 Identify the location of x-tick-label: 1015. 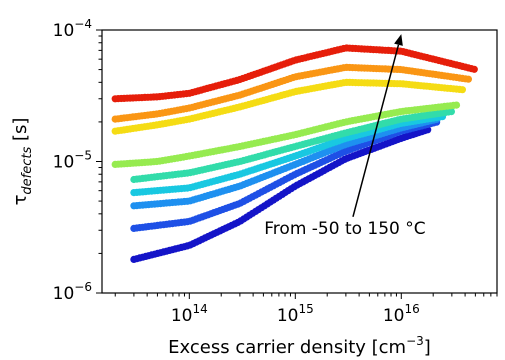
(295, 314).